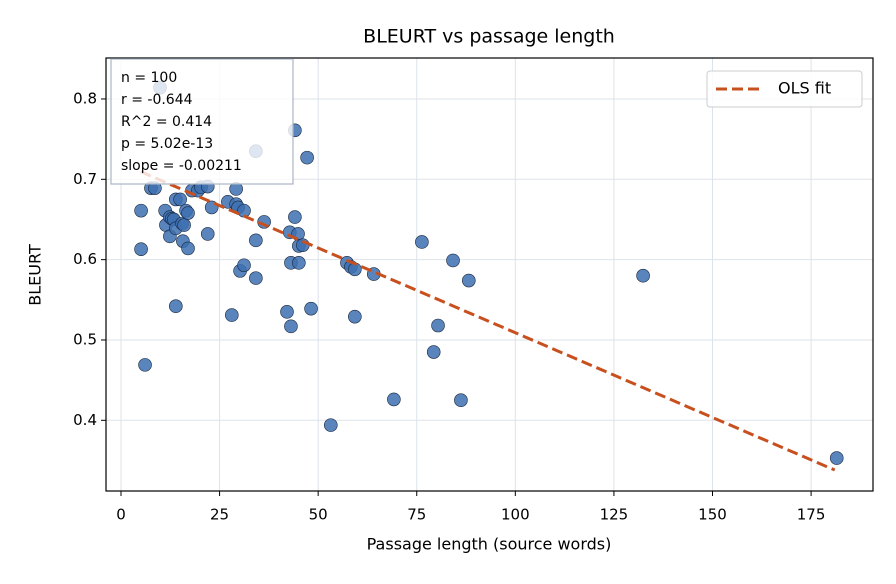 This screenshot has width=896, height=584. Describe the element at coordinates (85, 339) in the screenshot. I see `y-tick-label: 0.5` at that location.